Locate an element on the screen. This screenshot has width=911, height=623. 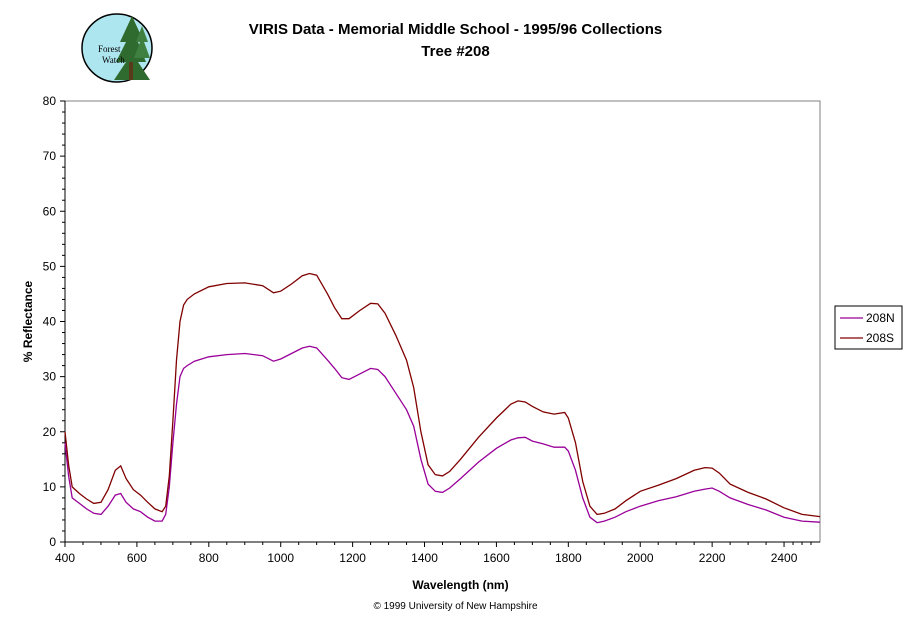
legend-label-208S: 208S is located at coordinates (880, 338).